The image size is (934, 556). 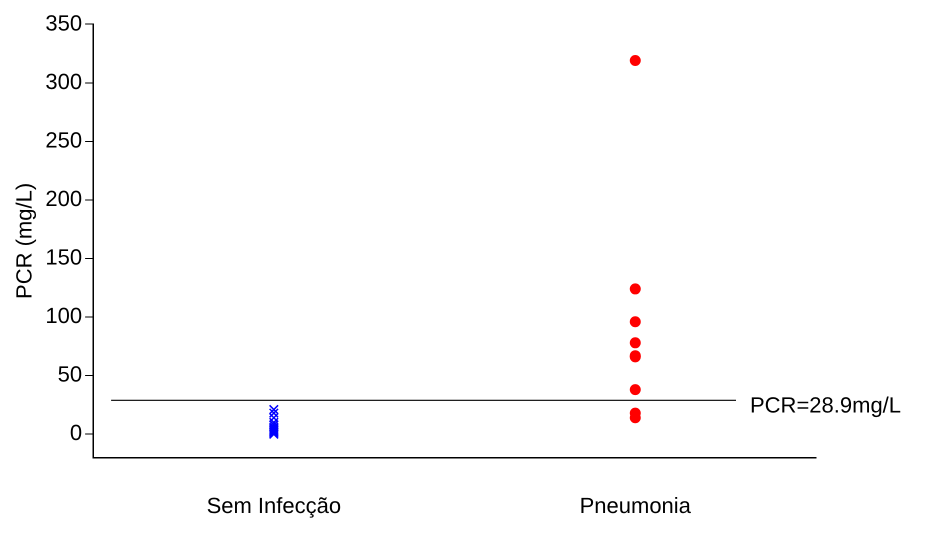 What do you see at coordinates (23, 240) in the screenshot?
I see `y-axis-title: PCR (mg/L)` at bounding box center [23, 240].